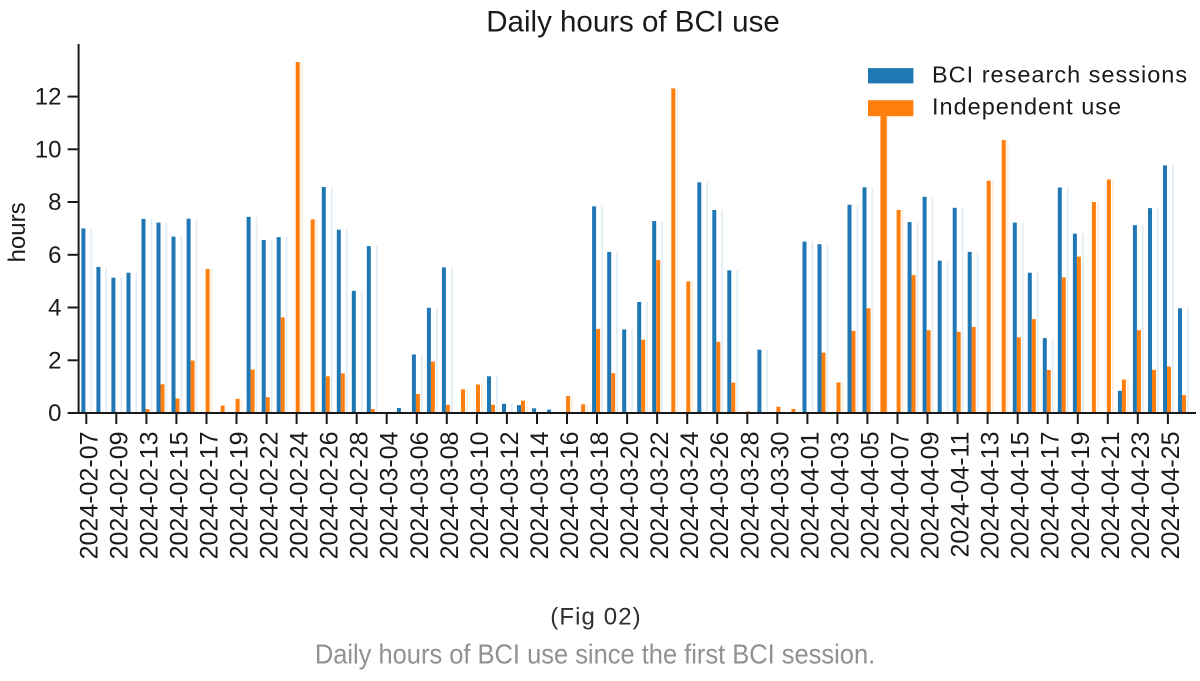 This screenshot has height=681, width=1200. I want to click on svg-text: 2024-04-25, so click(1171, 496).